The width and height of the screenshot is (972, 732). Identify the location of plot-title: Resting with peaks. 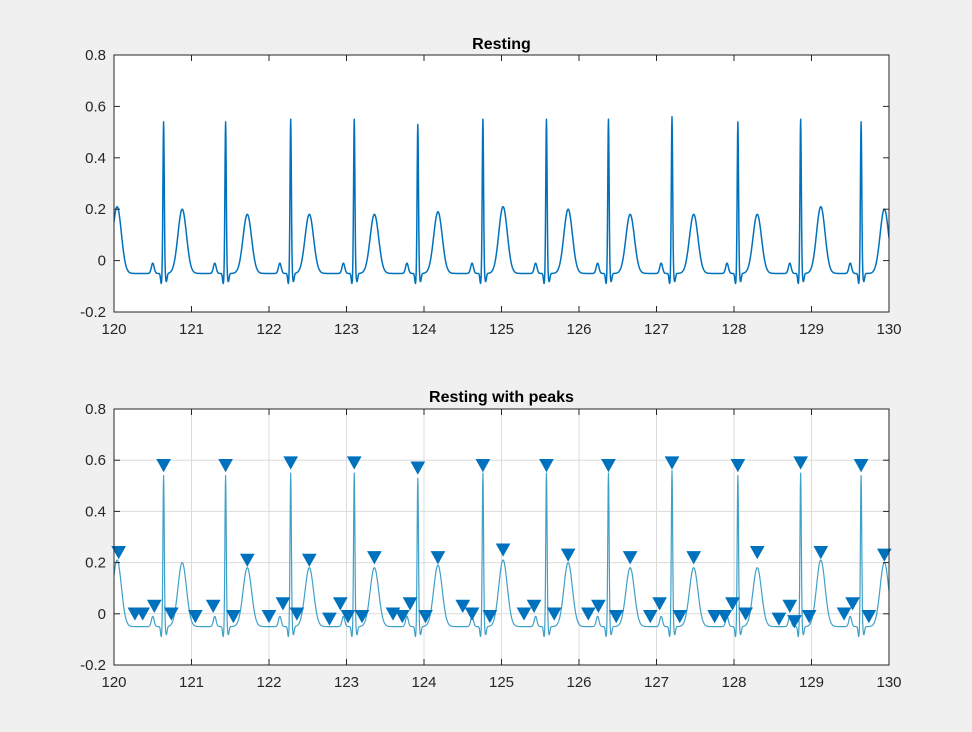
(501, 397).